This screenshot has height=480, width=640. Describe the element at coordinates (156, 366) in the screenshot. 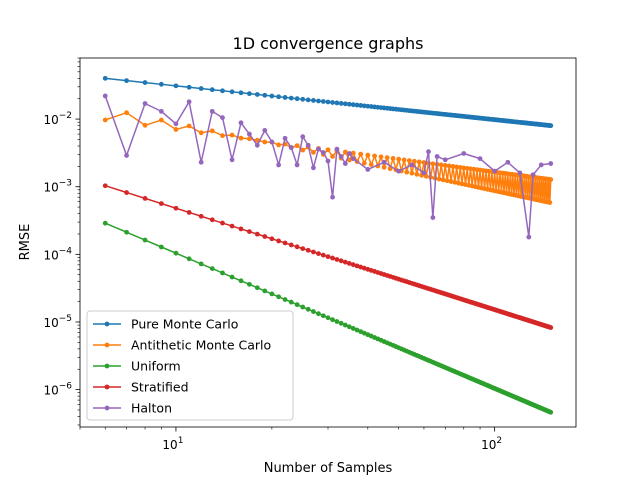

I see `legend-label: Uniform` at that location.